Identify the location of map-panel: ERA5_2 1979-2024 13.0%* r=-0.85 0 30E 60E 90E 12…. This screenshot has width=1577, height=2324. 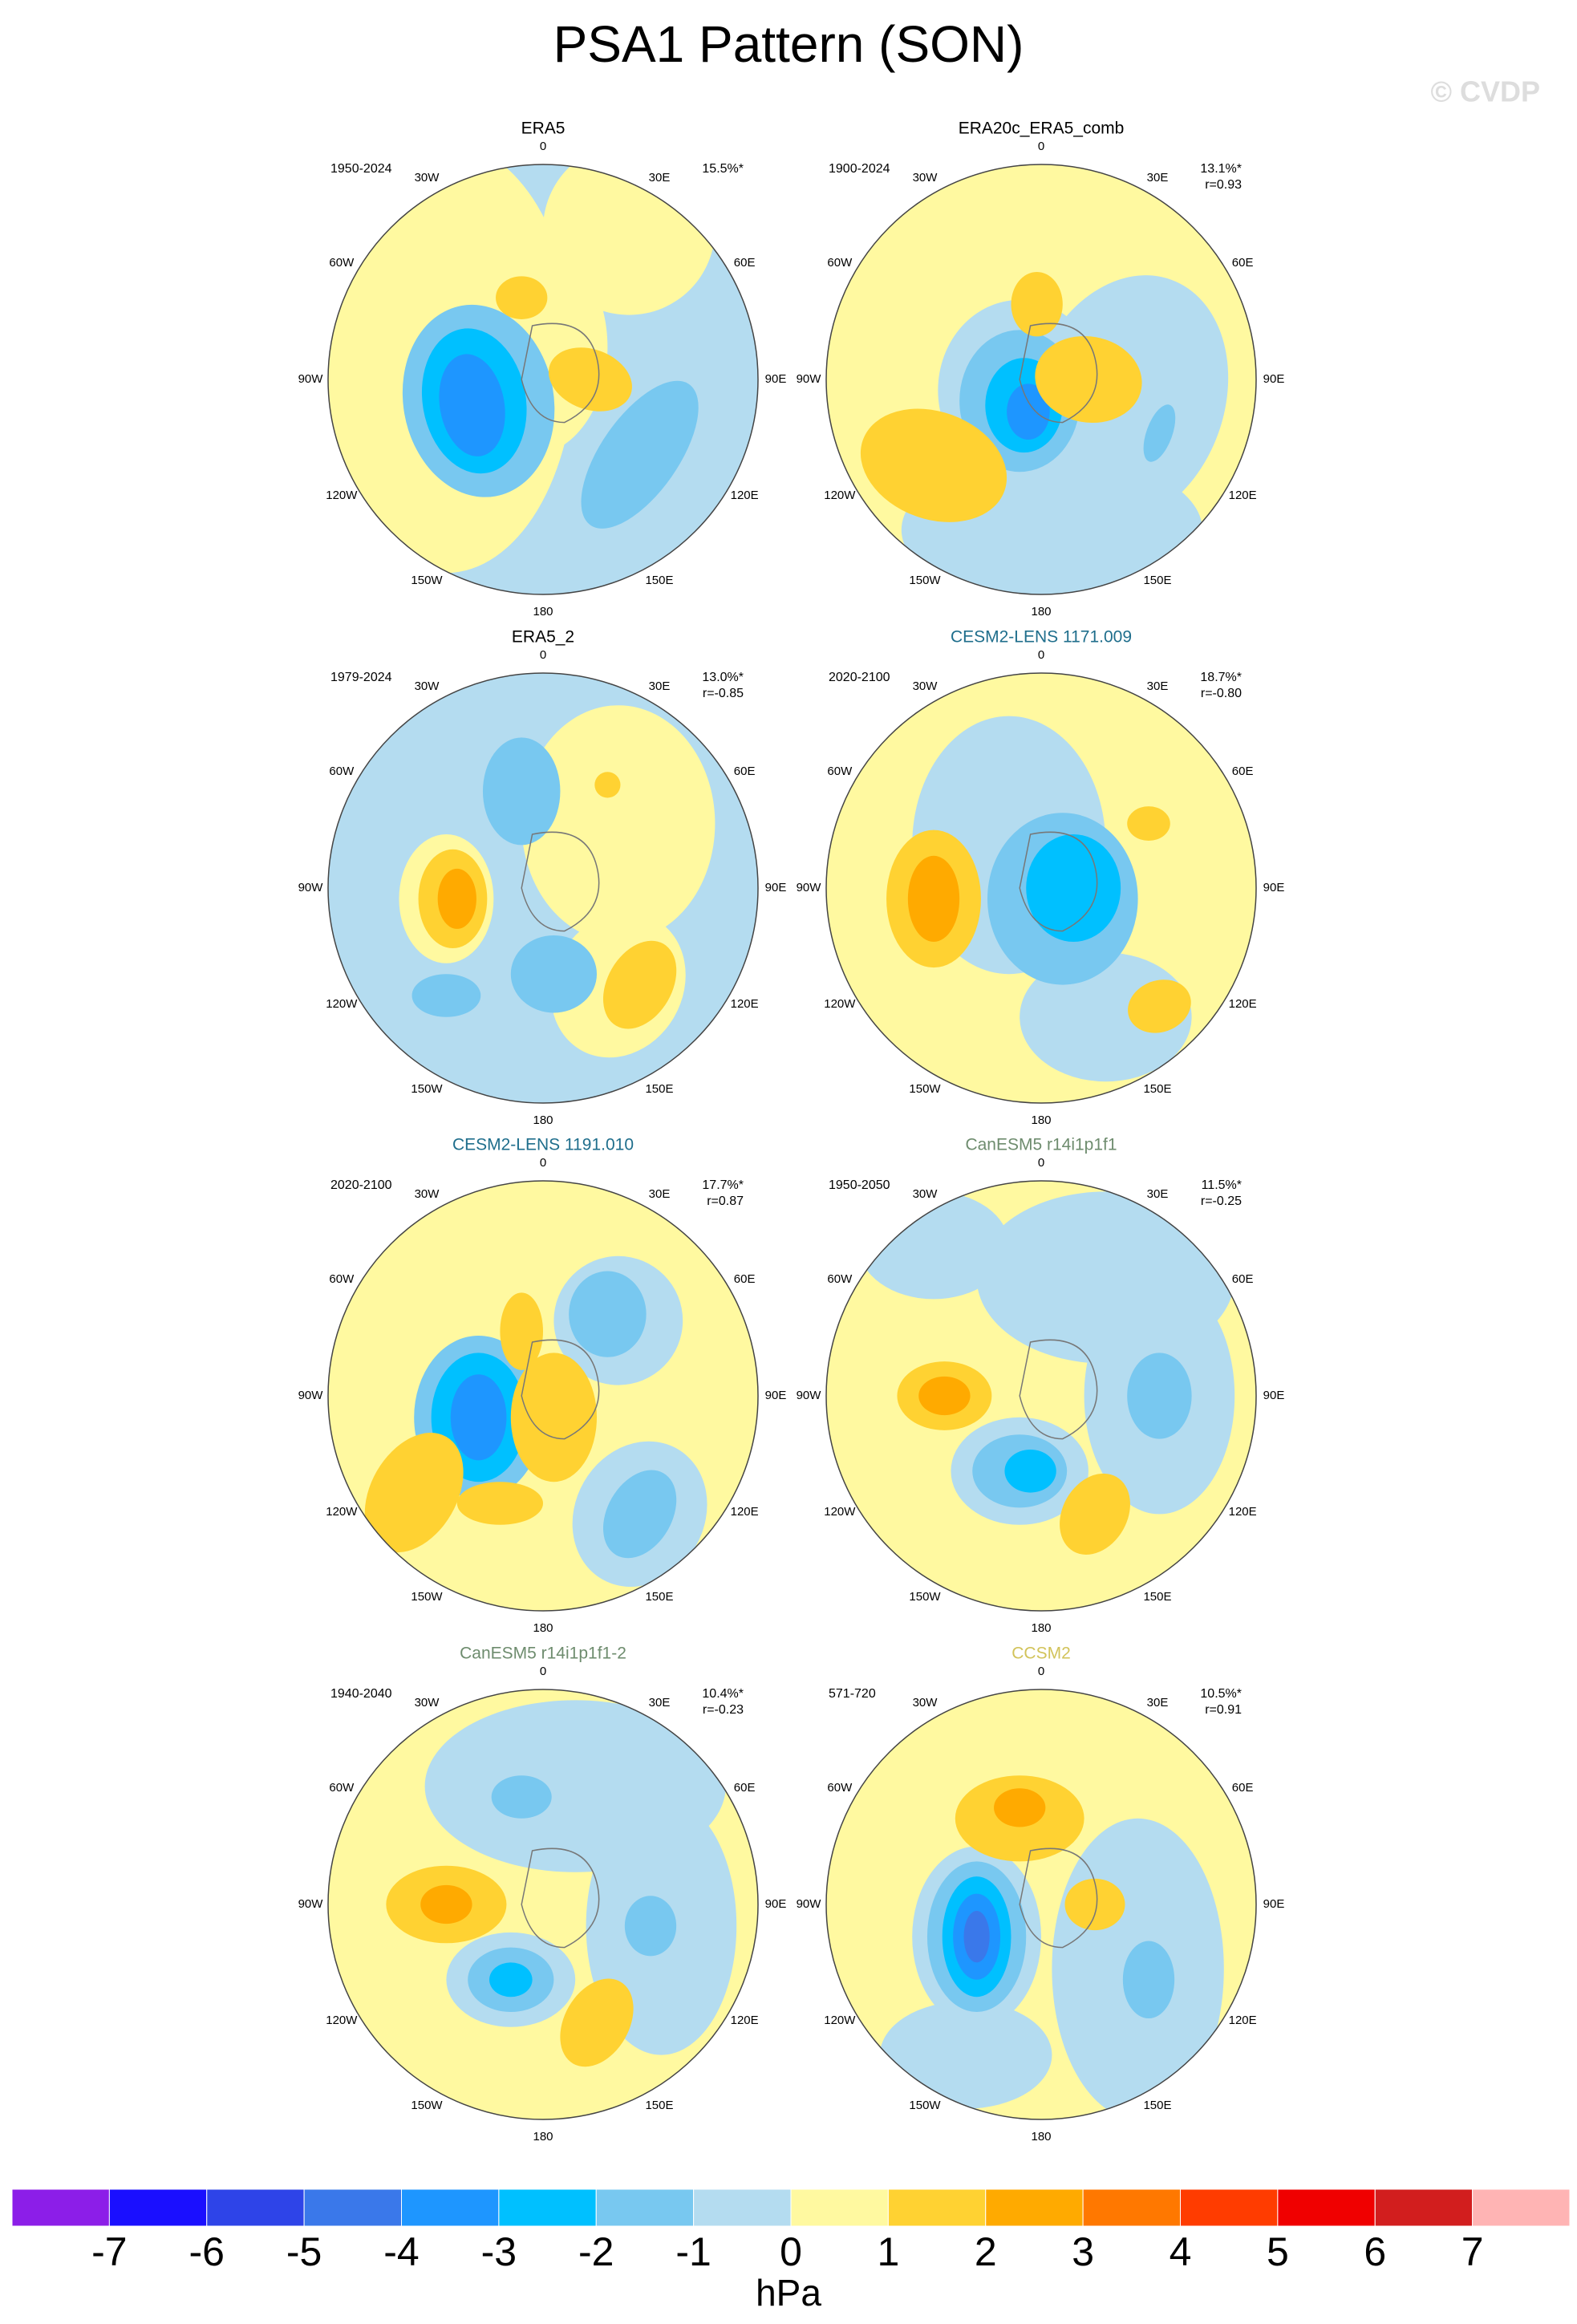
(542, 877).